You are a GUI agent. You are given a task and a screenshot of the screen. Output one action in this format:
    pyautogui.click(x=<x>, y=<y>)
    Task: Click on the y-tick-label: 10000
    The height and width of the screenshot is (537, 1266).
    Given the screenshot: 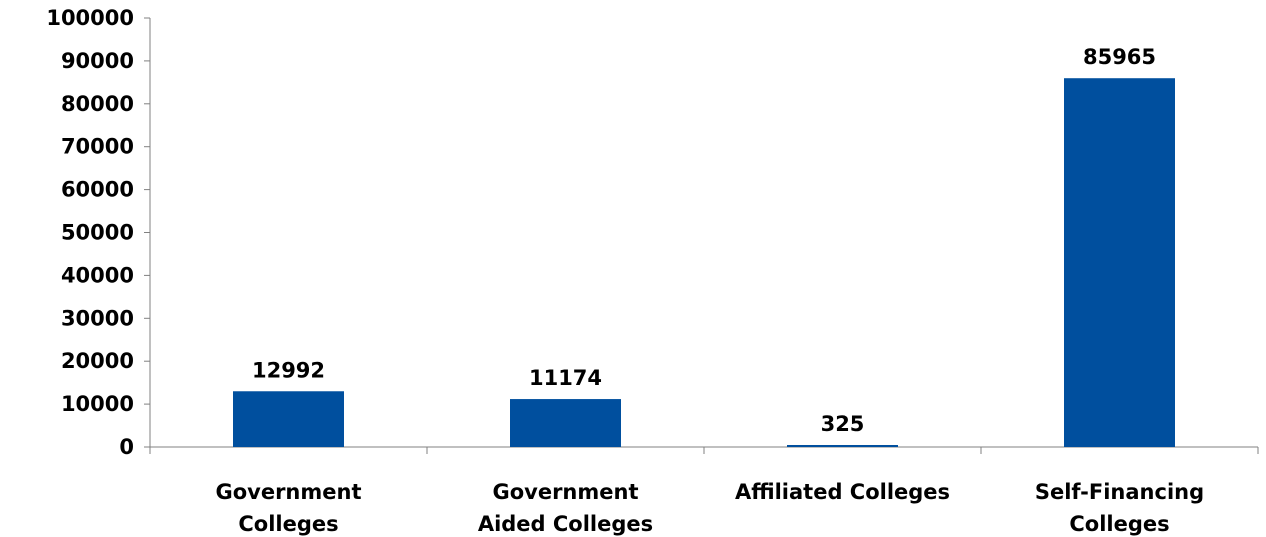 What is the action you would take?
    pyautogui.click(x=97, y=404)
    